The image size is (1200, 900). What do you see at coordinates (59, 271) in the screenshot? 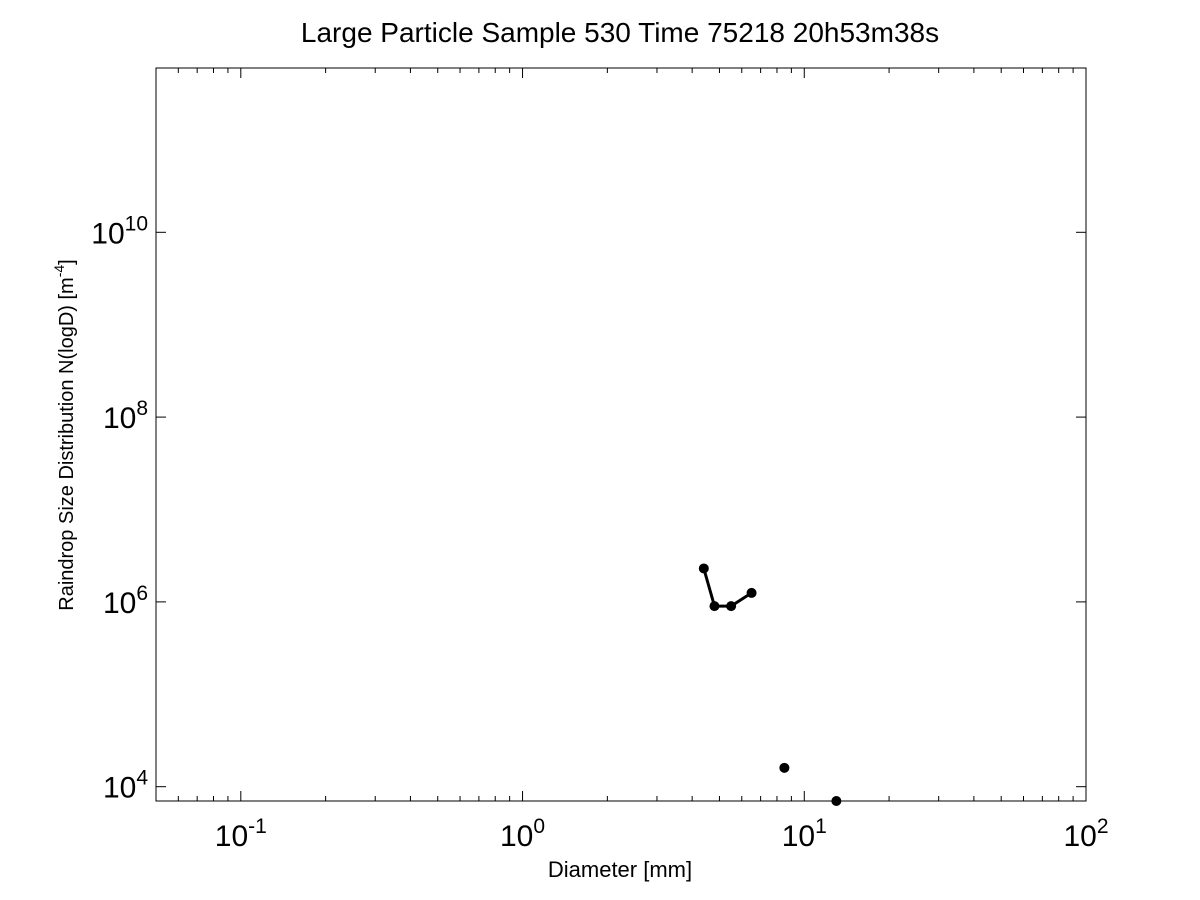
I see `y-axis-label-exponent: -4` at bounding box center [59, 271].